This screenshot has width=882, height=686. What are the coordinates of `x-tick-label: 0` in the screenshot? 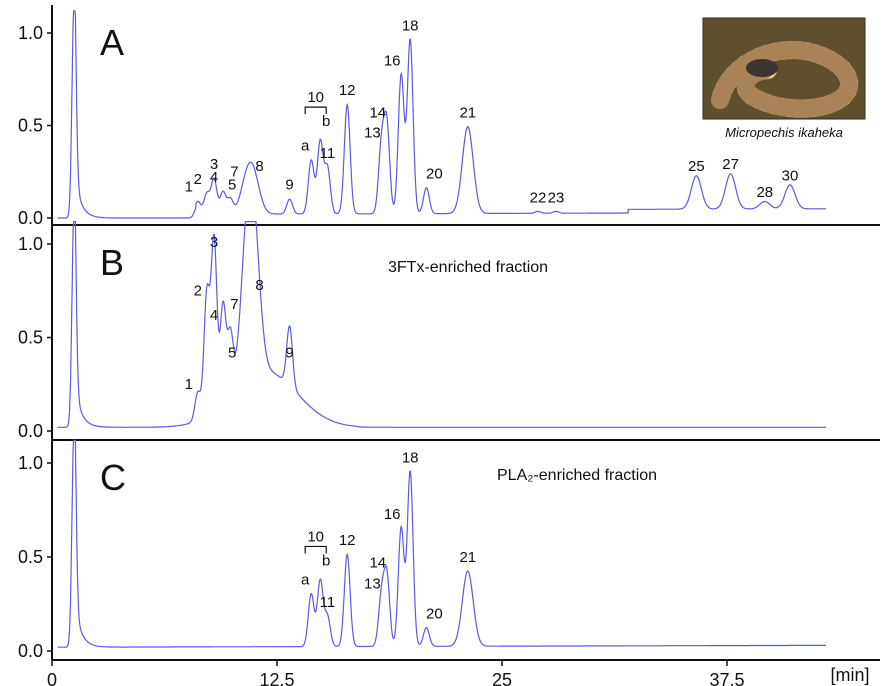 It's located at (52, 678).